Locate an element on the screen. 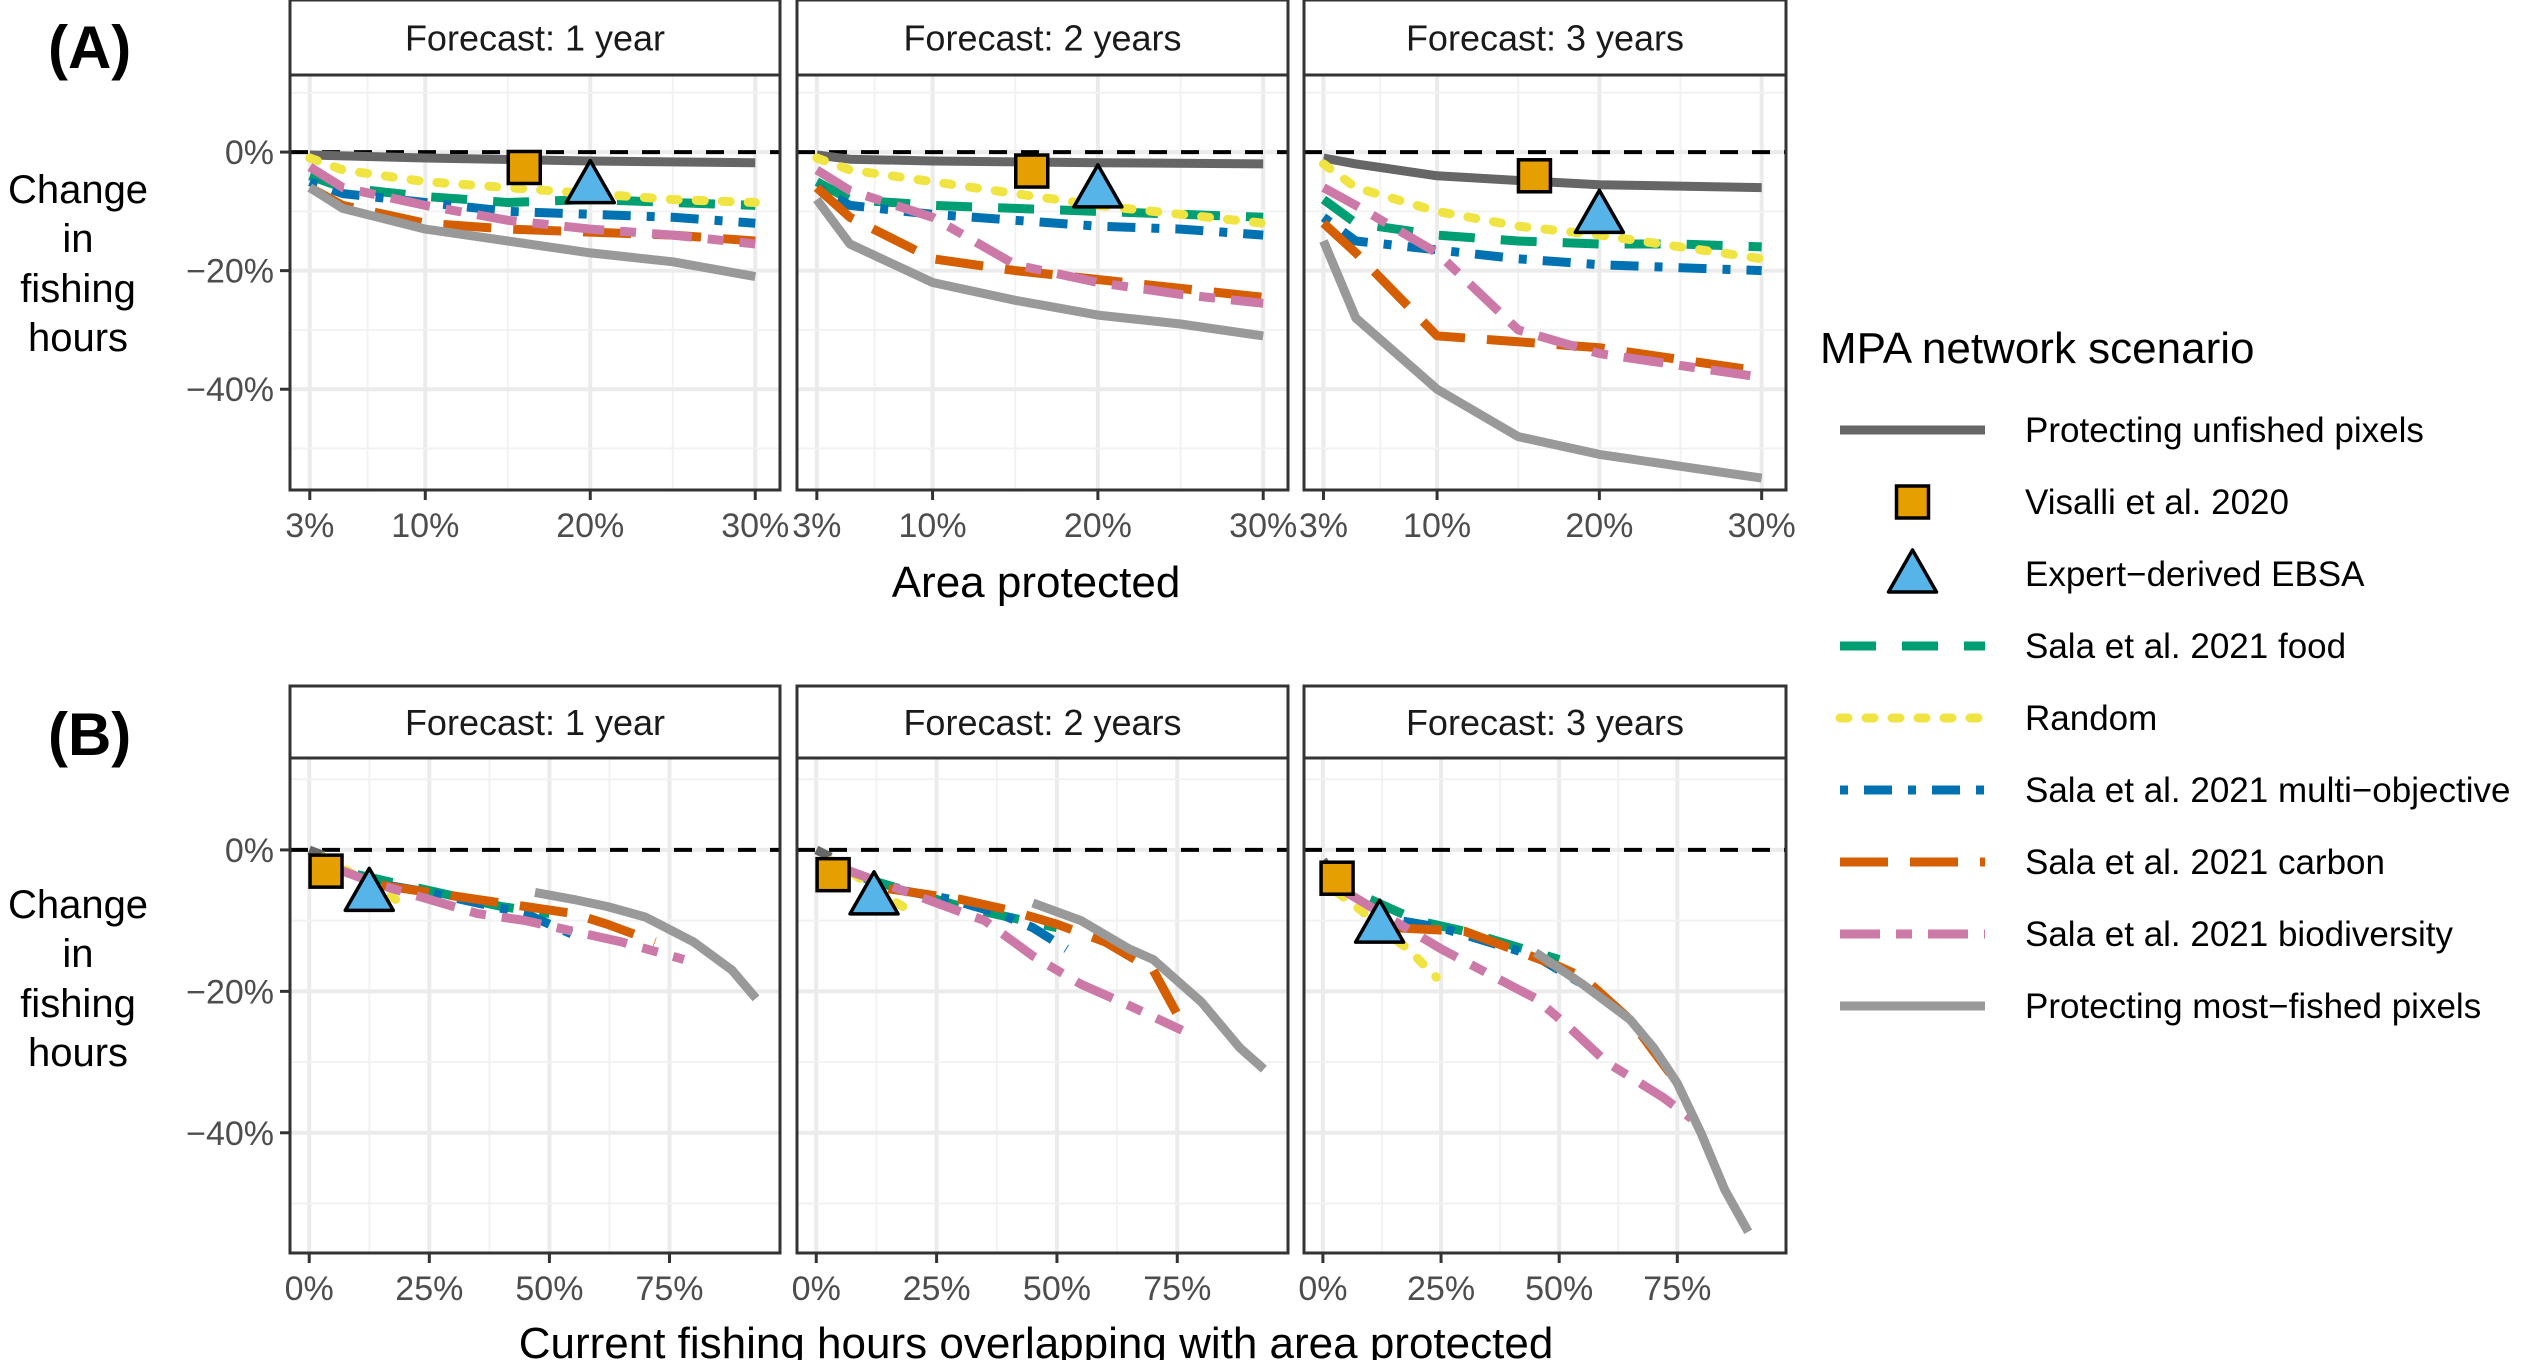 The image size is (2528, 1360). facet-b-1: Forecast: 1 year 0% 25% 50% 75% 0% −20% −40% is located at coordinates (484, 996).